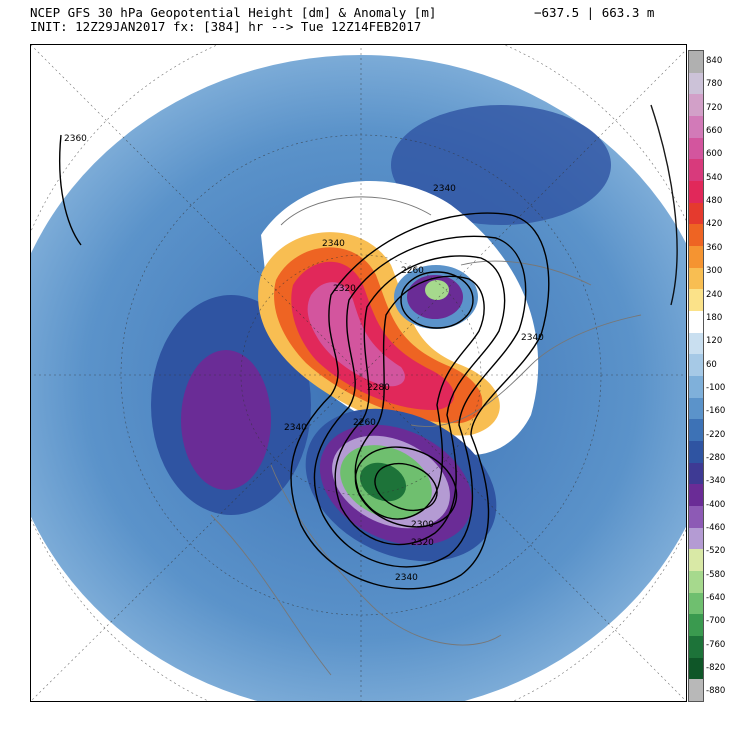  Describe the element at coordinates (716, 411) in the screenshot. I see `colorbar-label: -160` at that location.